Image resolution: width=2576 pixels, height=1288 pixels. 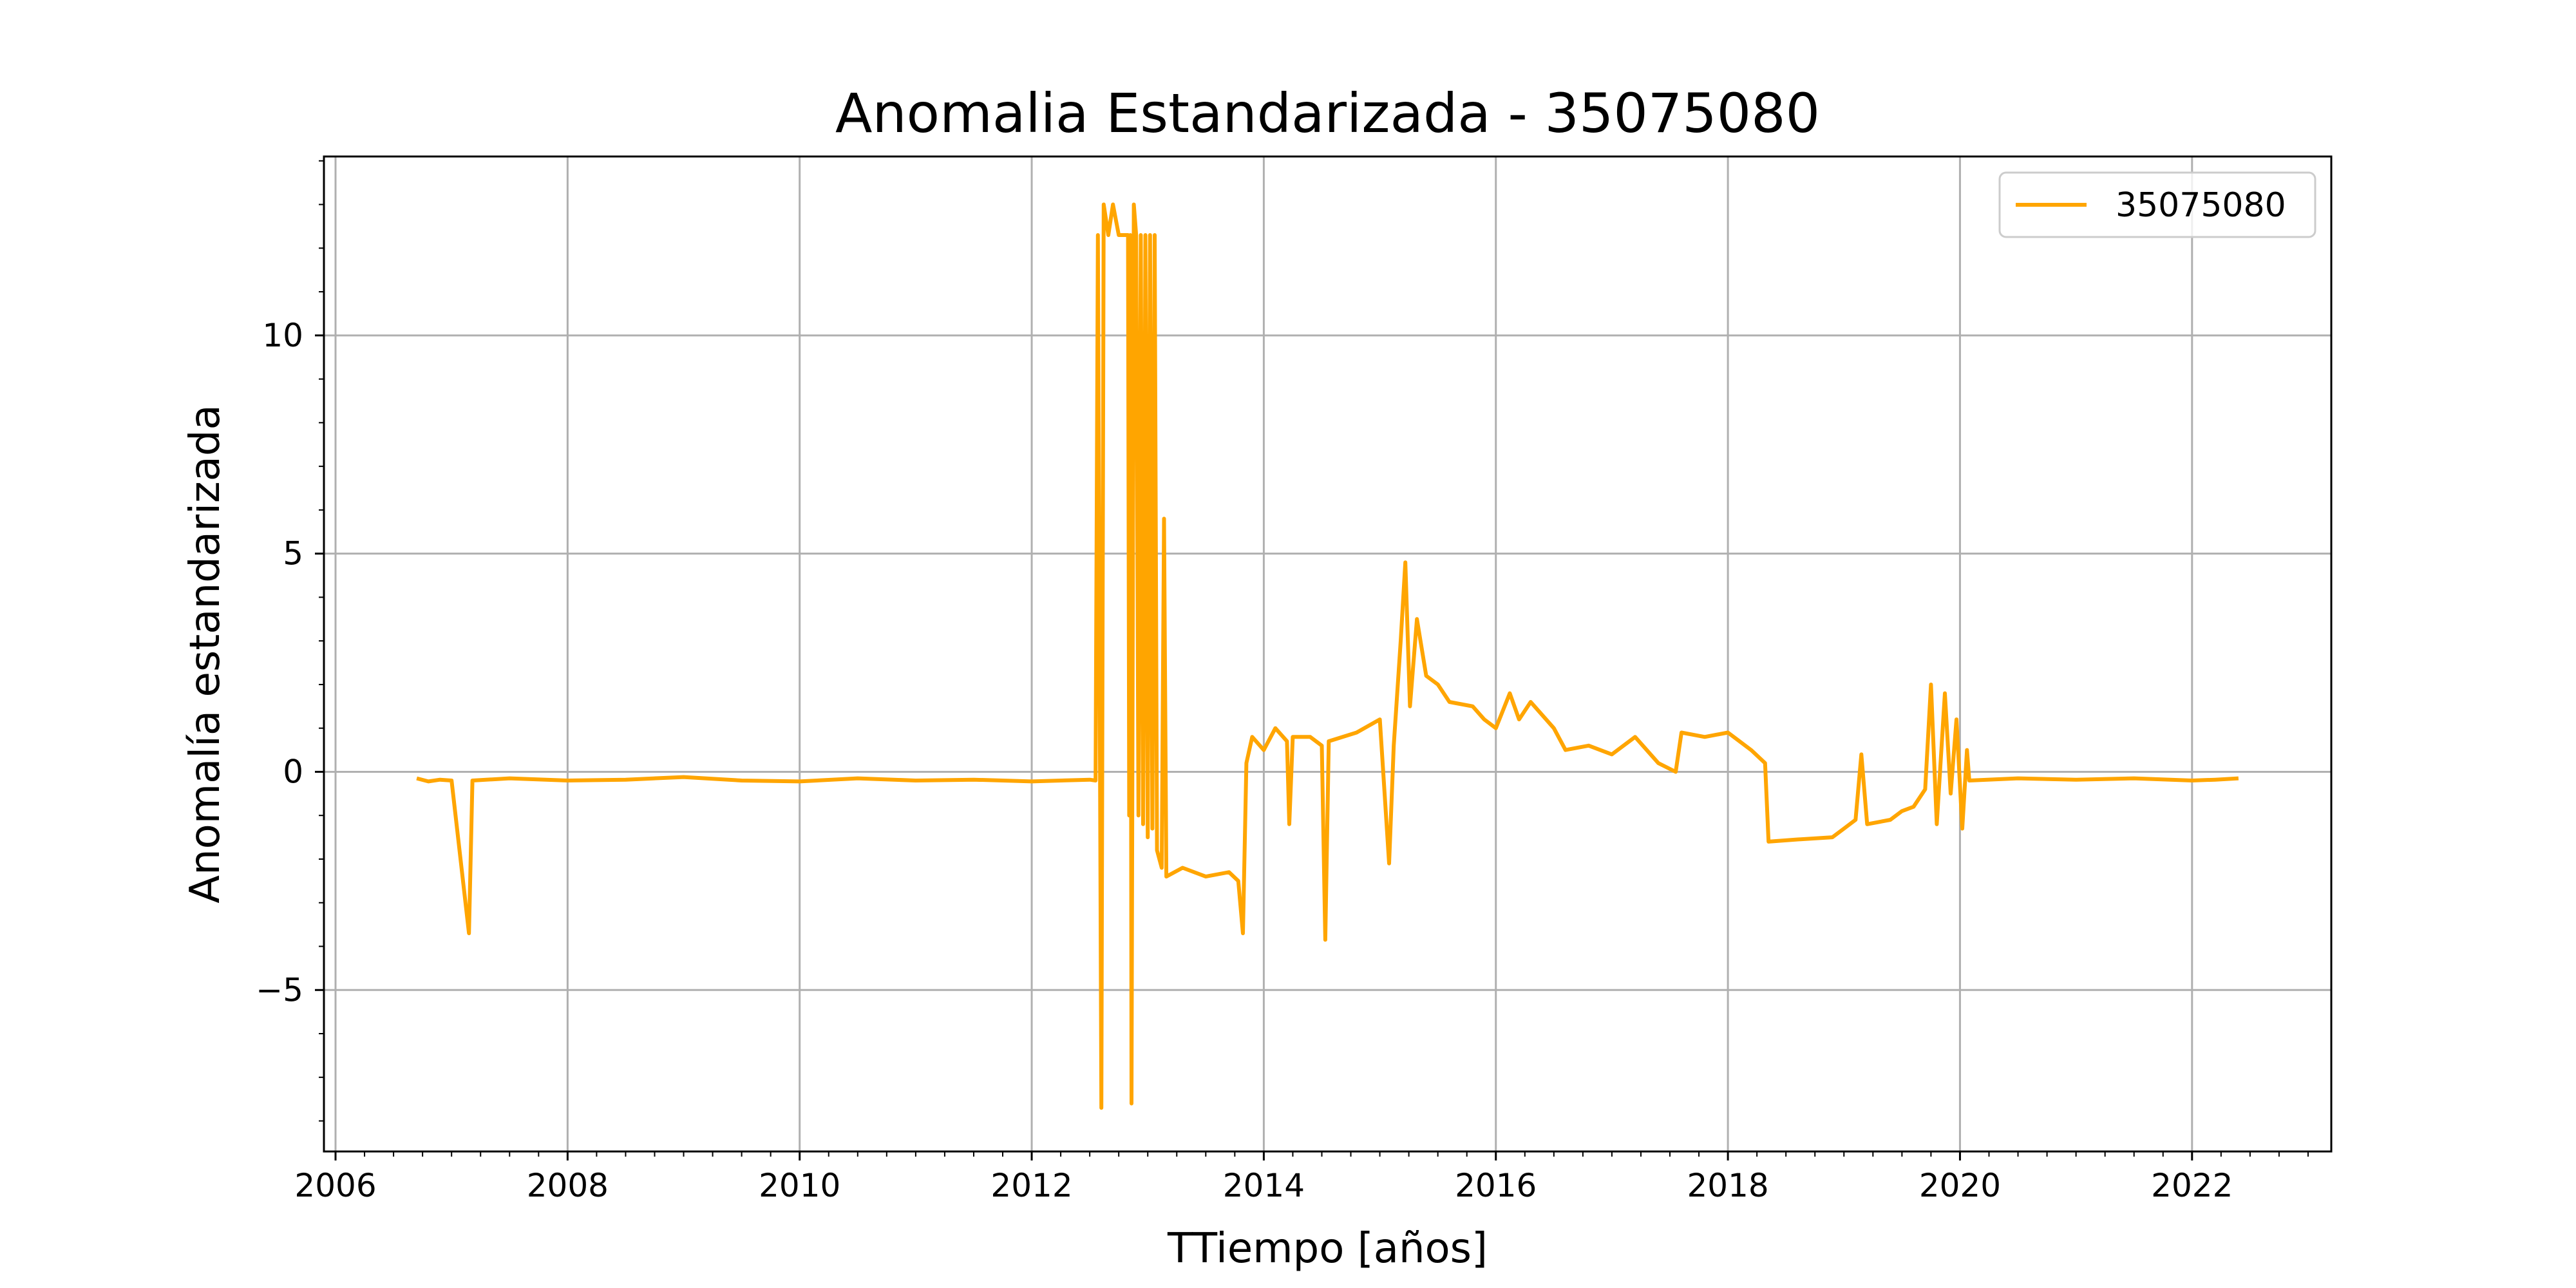 I want to click on x-tick-label: 2008, so click(x=568, y=1186).